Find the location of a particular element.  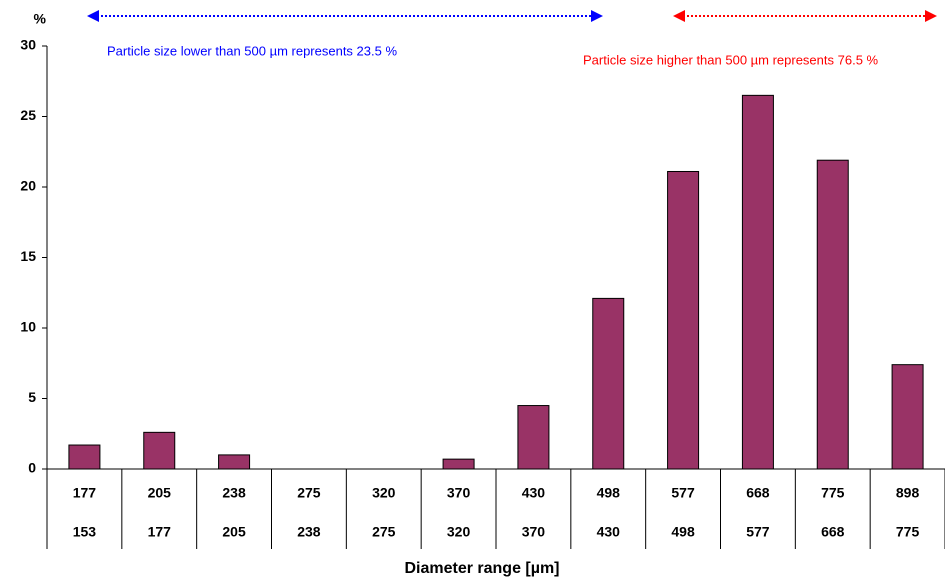

y-tick-label: 5 is located at coordinates (32, 397).